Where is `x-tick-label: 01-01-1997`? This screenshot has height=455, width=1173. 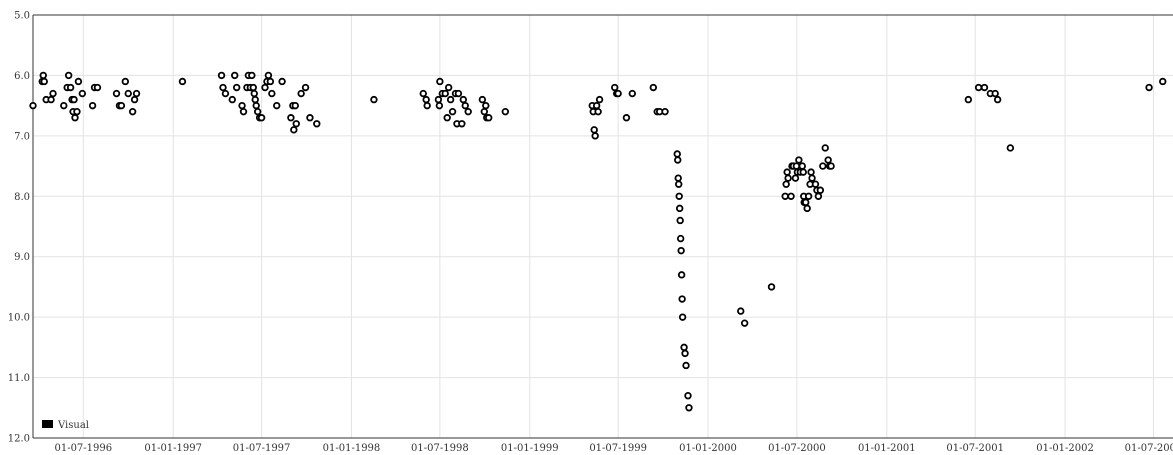 x-tick-label: 01-01-1997 is located at coordinates (173, 448).